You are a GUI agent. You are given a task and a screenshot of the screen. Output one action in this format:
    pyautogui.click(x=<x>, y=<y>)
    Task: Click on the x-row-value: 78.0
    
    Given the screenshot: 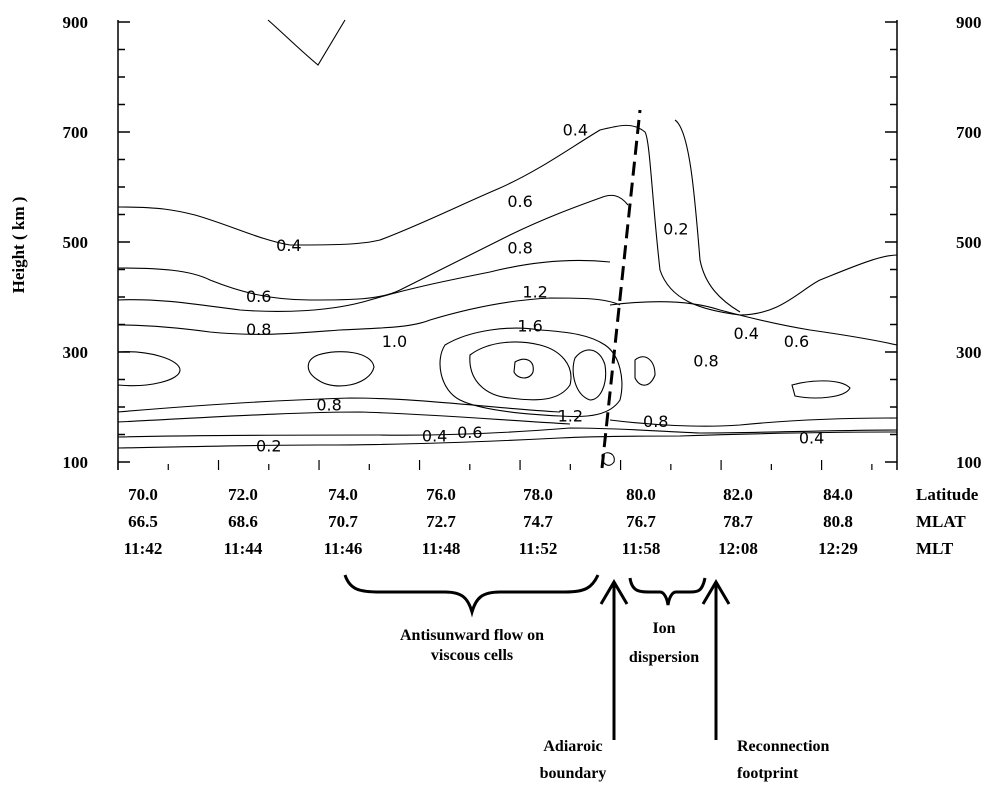 What is the action you would take?
    pyautogui.click(x=538, y=494)
    